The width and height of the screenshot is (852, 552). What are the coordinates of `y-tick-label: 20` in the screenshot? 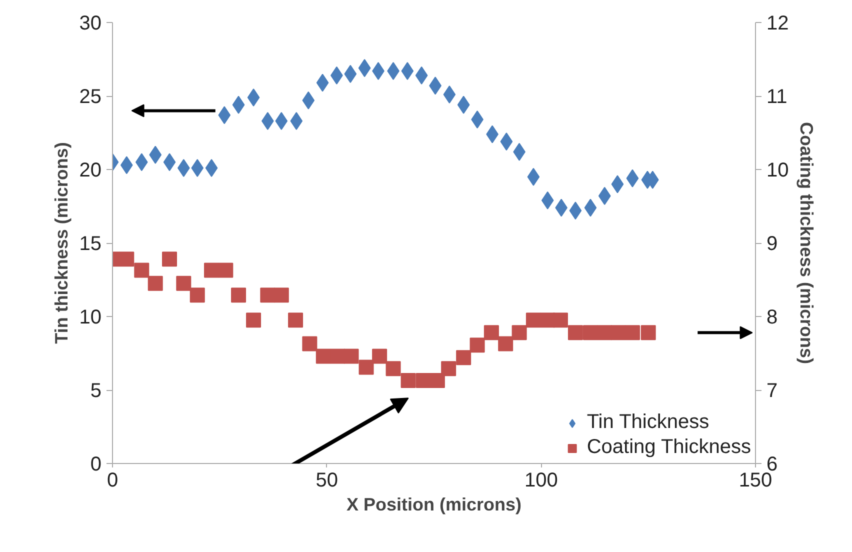 It's located at (90, 171).